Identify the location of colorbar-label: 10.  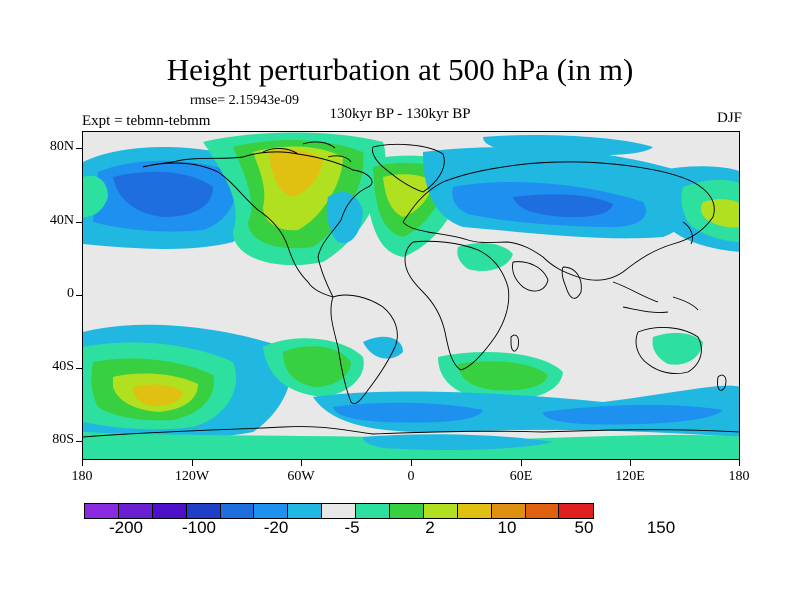
(507, 527).